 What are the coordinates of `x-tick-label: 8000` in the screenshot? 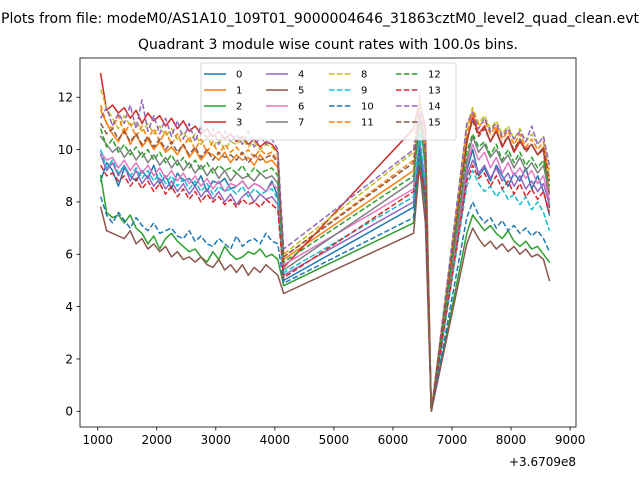 It's located at (511, 440).